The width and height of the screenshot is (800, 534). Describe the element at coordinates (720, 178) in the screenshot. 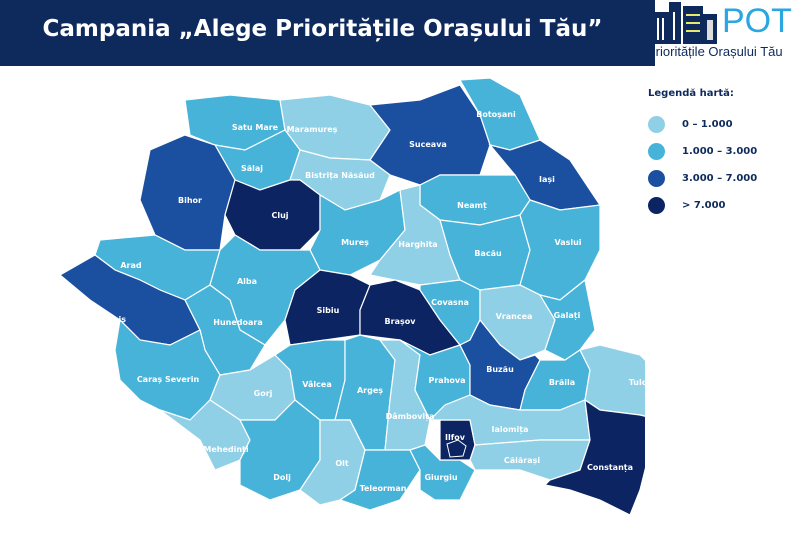

I see `legend-label: 3.000 – 7.000` at that location.